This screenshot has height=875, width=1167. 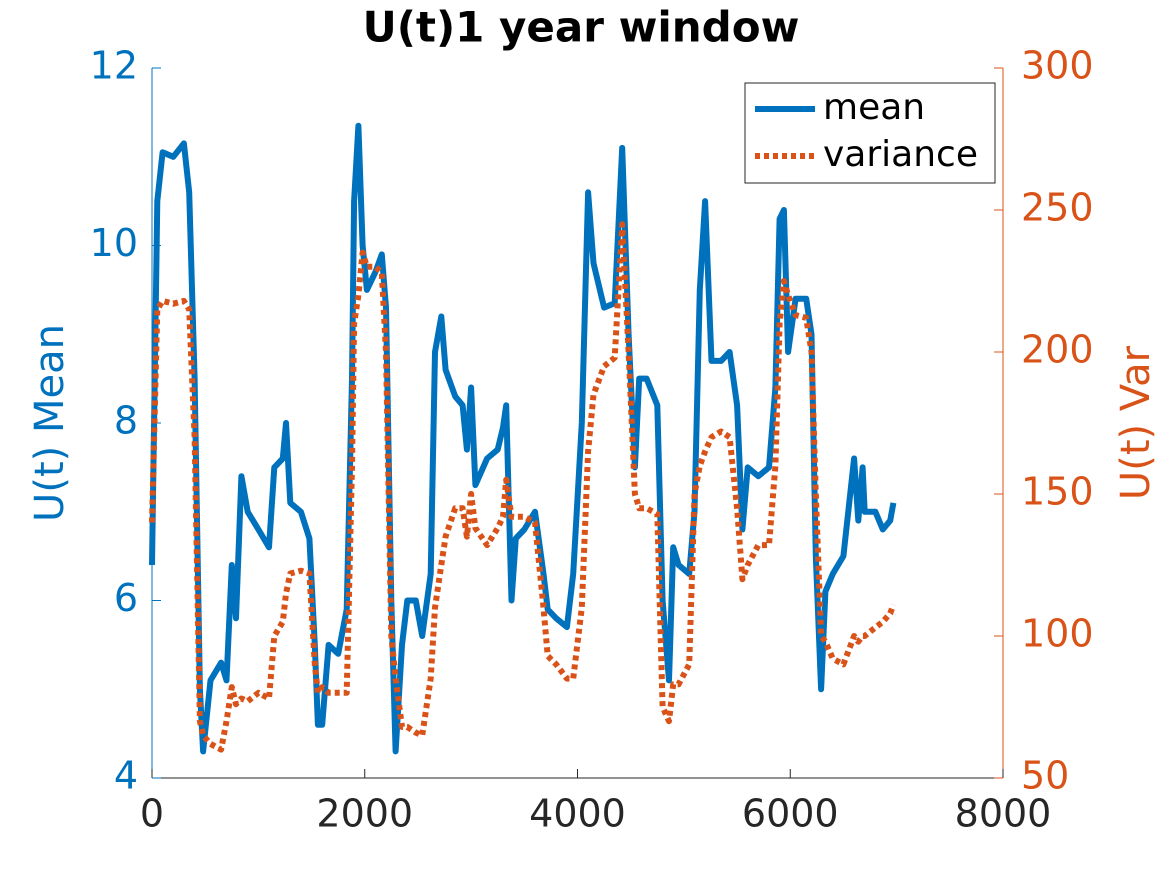 I want to click on x-tick-label: 0, so click(x=152, y=814).